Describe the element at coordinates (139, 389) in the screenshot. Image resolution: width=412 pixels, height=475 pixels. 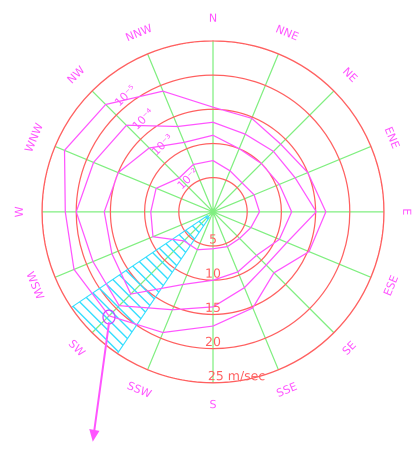
I see `spoke-label: SSW` at that location.